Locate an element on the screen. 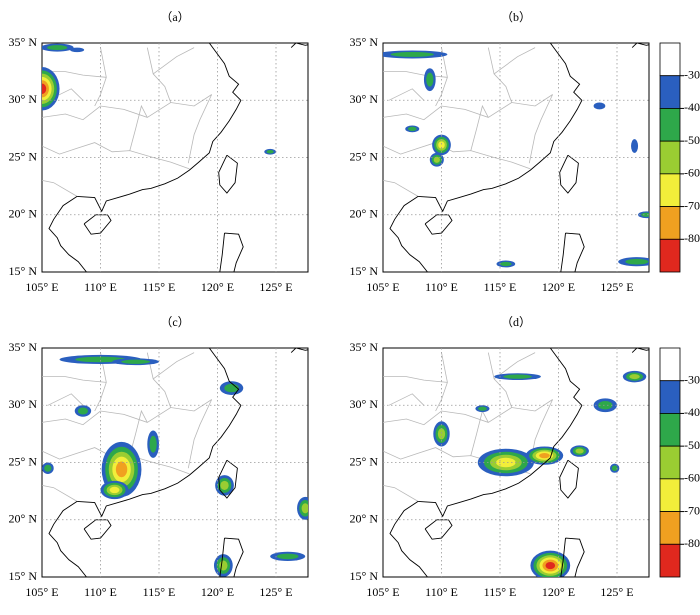 The image size is (700, 615). panel-label: （b） is located at coordinates (516, 17).